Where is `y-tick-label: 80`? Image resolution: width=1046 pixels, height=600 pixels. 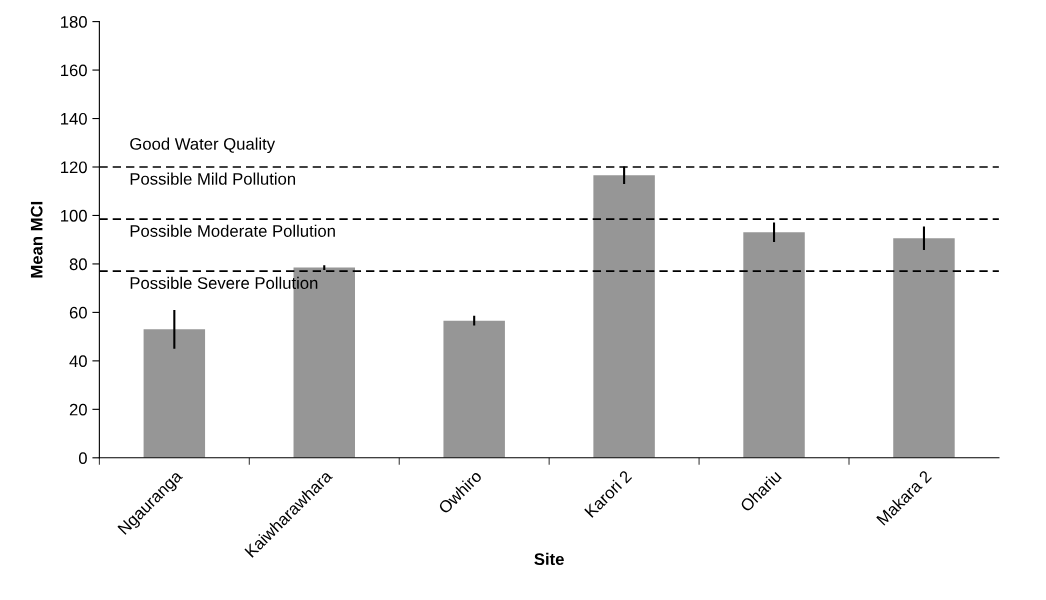
y-tick-label: 80 is located at coordinates (78, 264).